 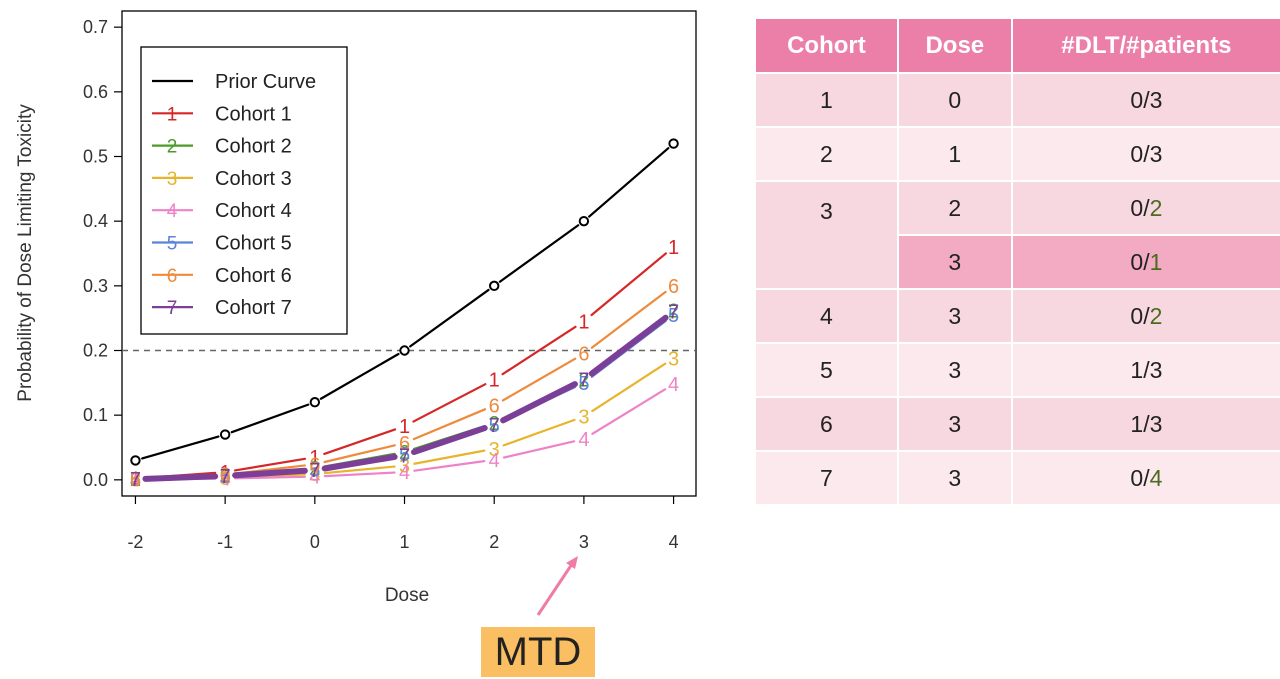 I want to click on legend-label: Cohort 4, so click(x=253, y=211).